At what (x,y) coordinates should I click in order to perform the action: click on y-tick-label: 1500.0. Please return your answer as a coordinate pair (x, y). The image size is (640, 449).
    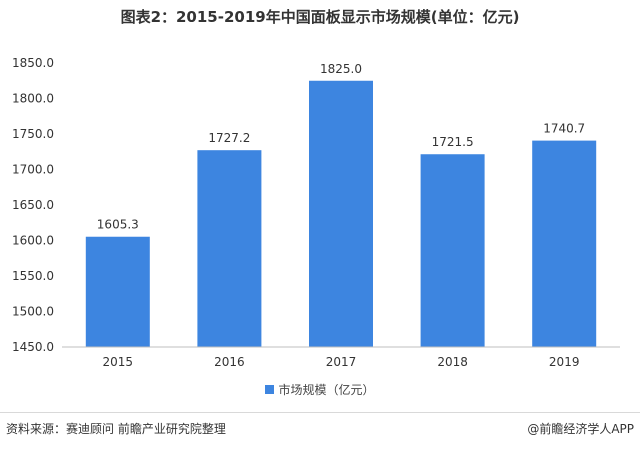
    Looking at the image, I should click on (33, 312).